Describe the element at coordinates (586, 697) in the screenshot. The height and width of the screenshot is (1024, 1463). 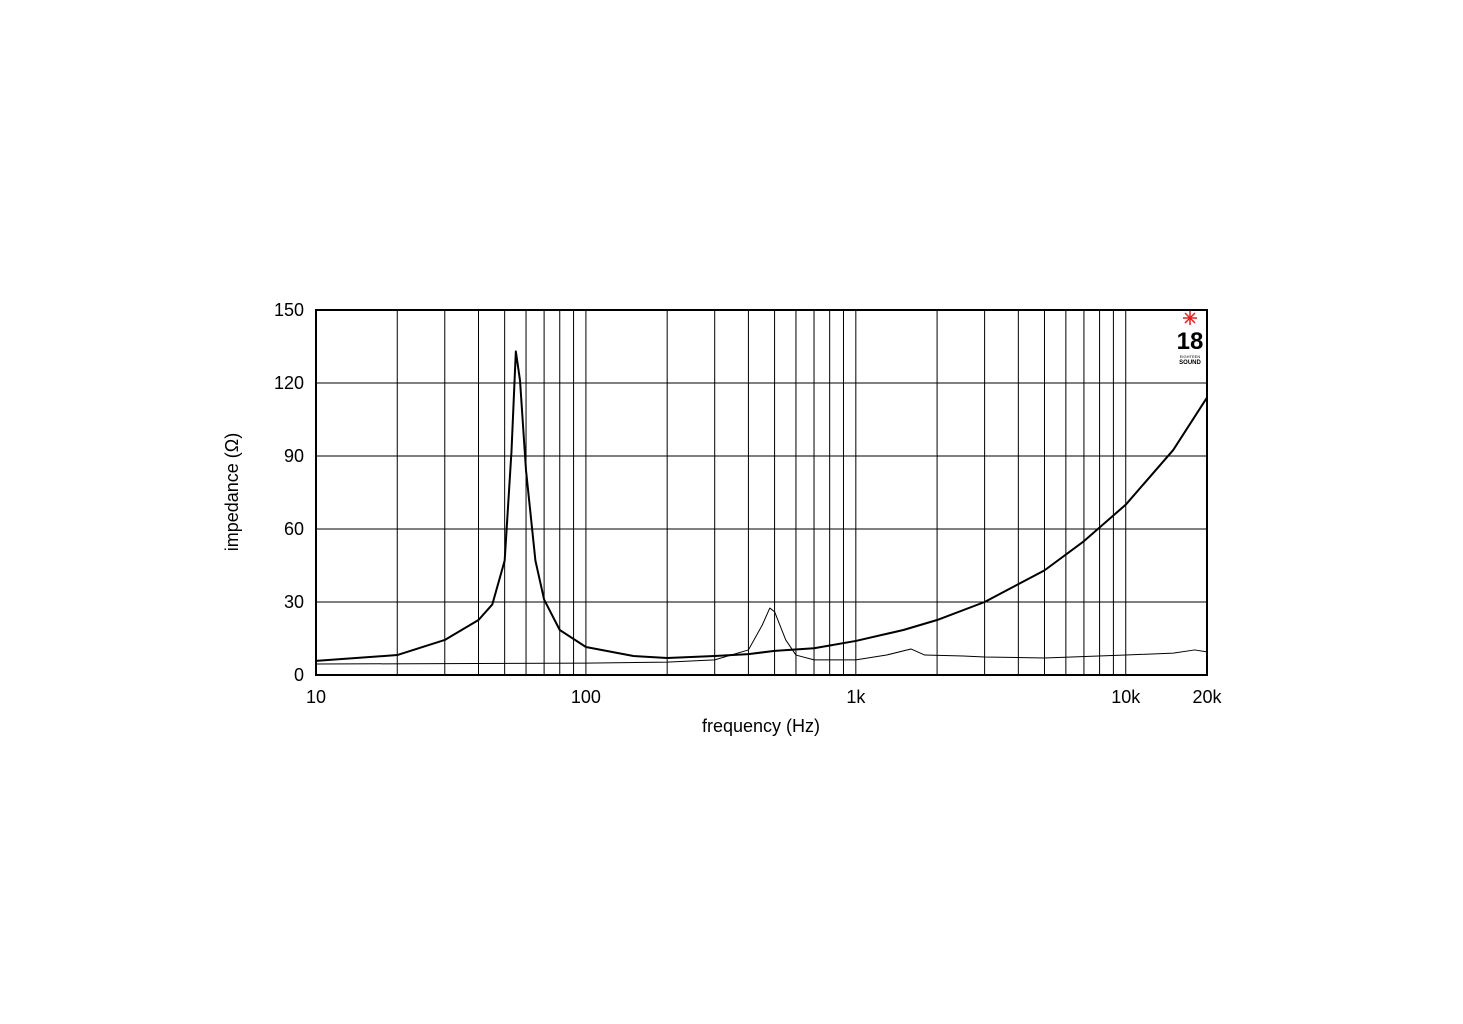
I see `x-tick-label: 100` at that location.